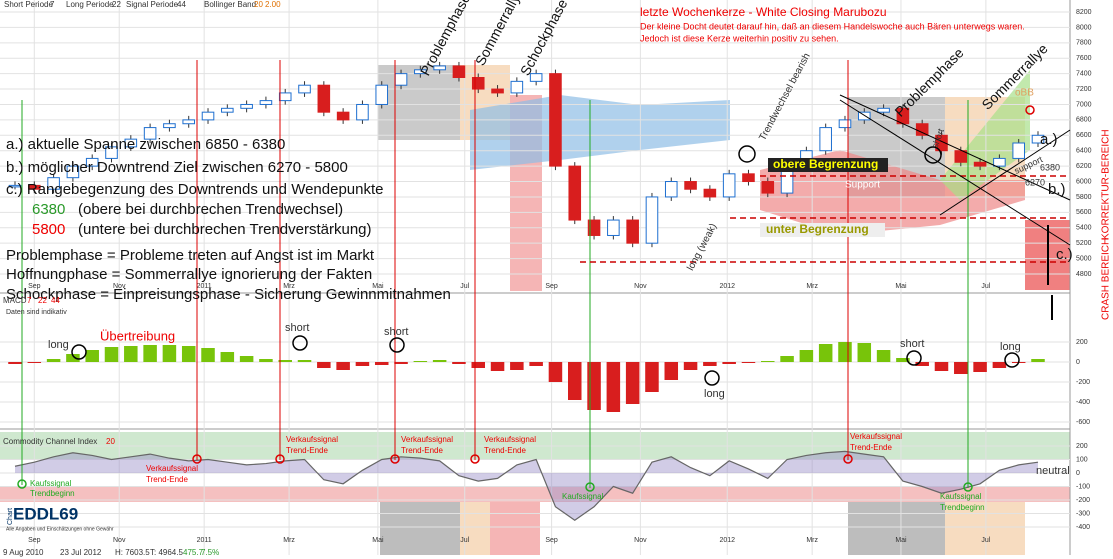  Describe the element at coordinates (45, 513) in the screenshot. I see `logo: EDDL69` at that location.